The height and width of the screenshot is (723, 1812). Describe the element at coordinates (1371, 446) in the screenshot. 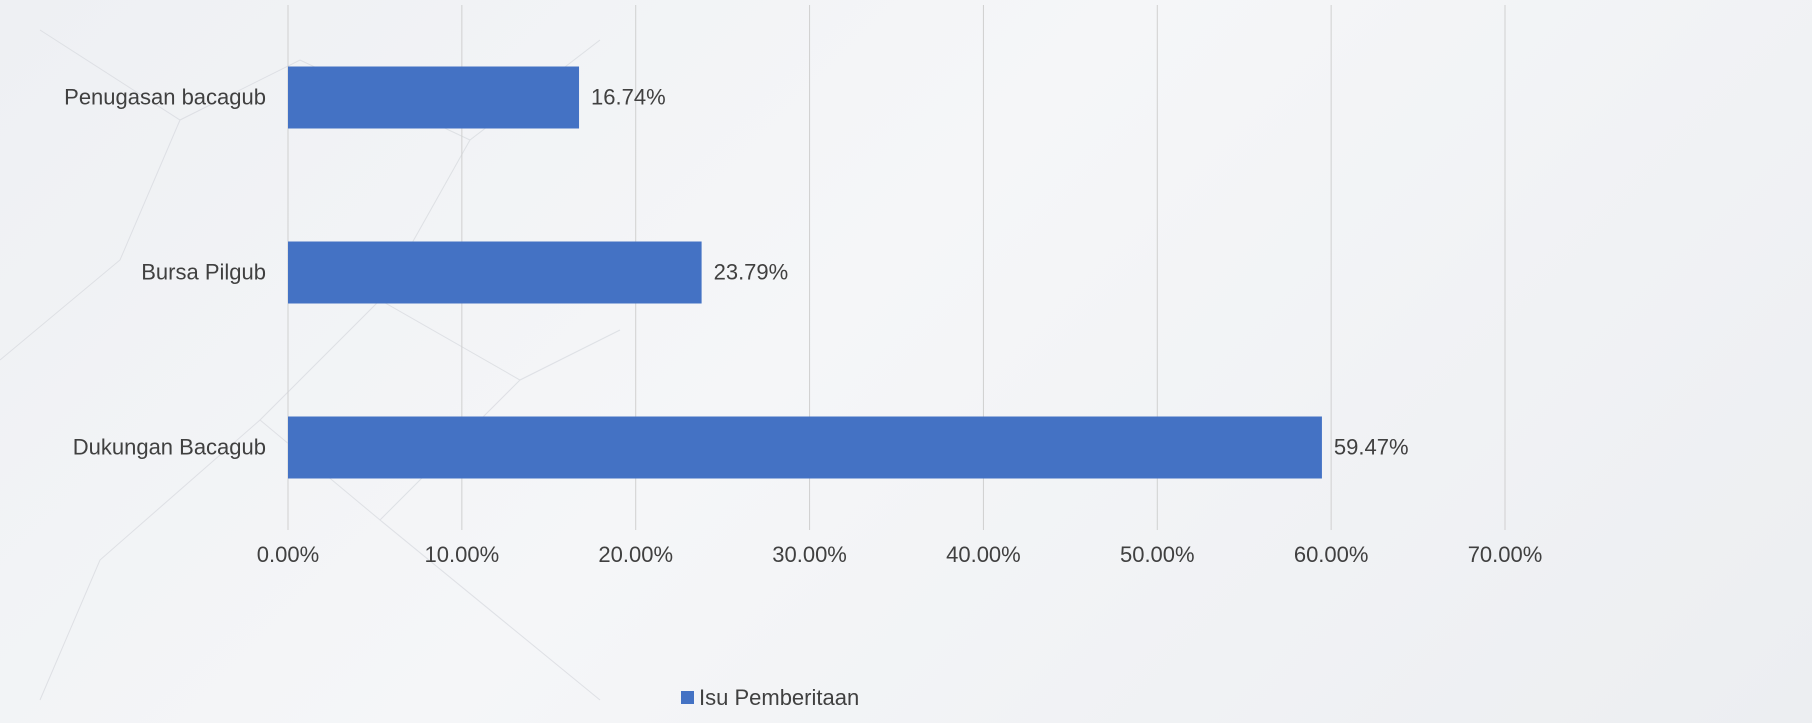

I see `data-label: 59.47%` at that location.